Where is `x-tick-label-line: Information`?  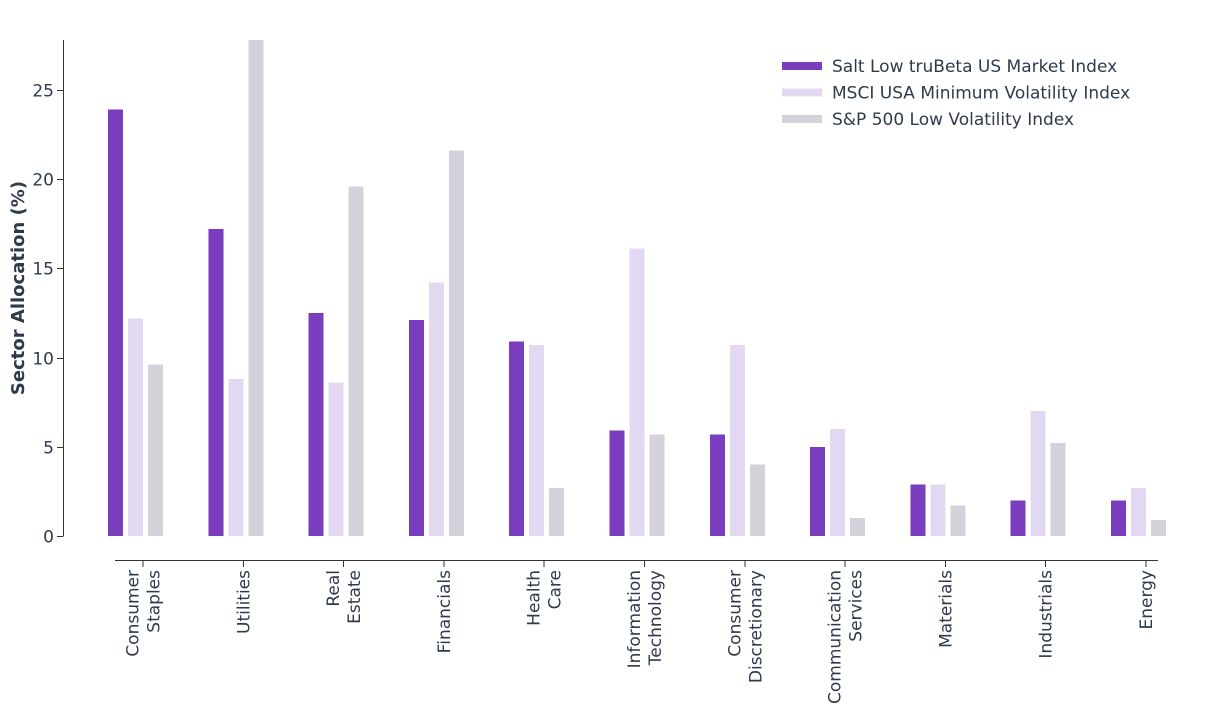 x-tick-label-line: Information is located at coordinates (635, 619).